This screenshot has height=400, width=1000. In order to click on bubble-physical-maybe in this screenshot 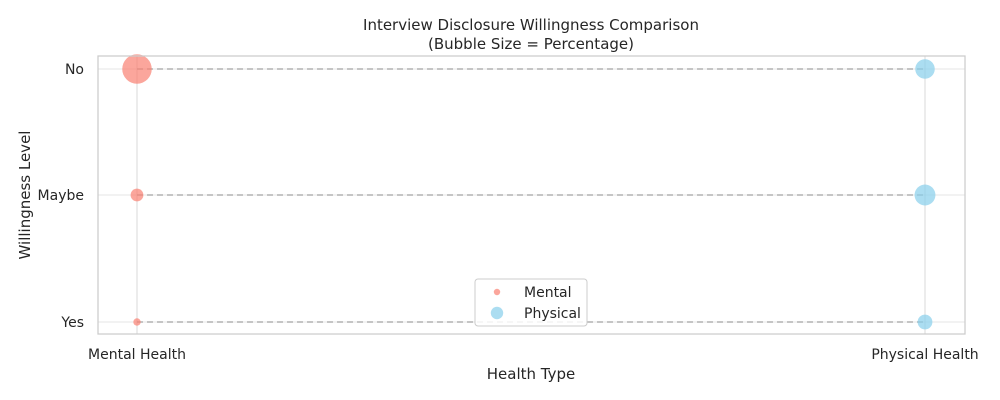, I will do `click(925, 195)`.